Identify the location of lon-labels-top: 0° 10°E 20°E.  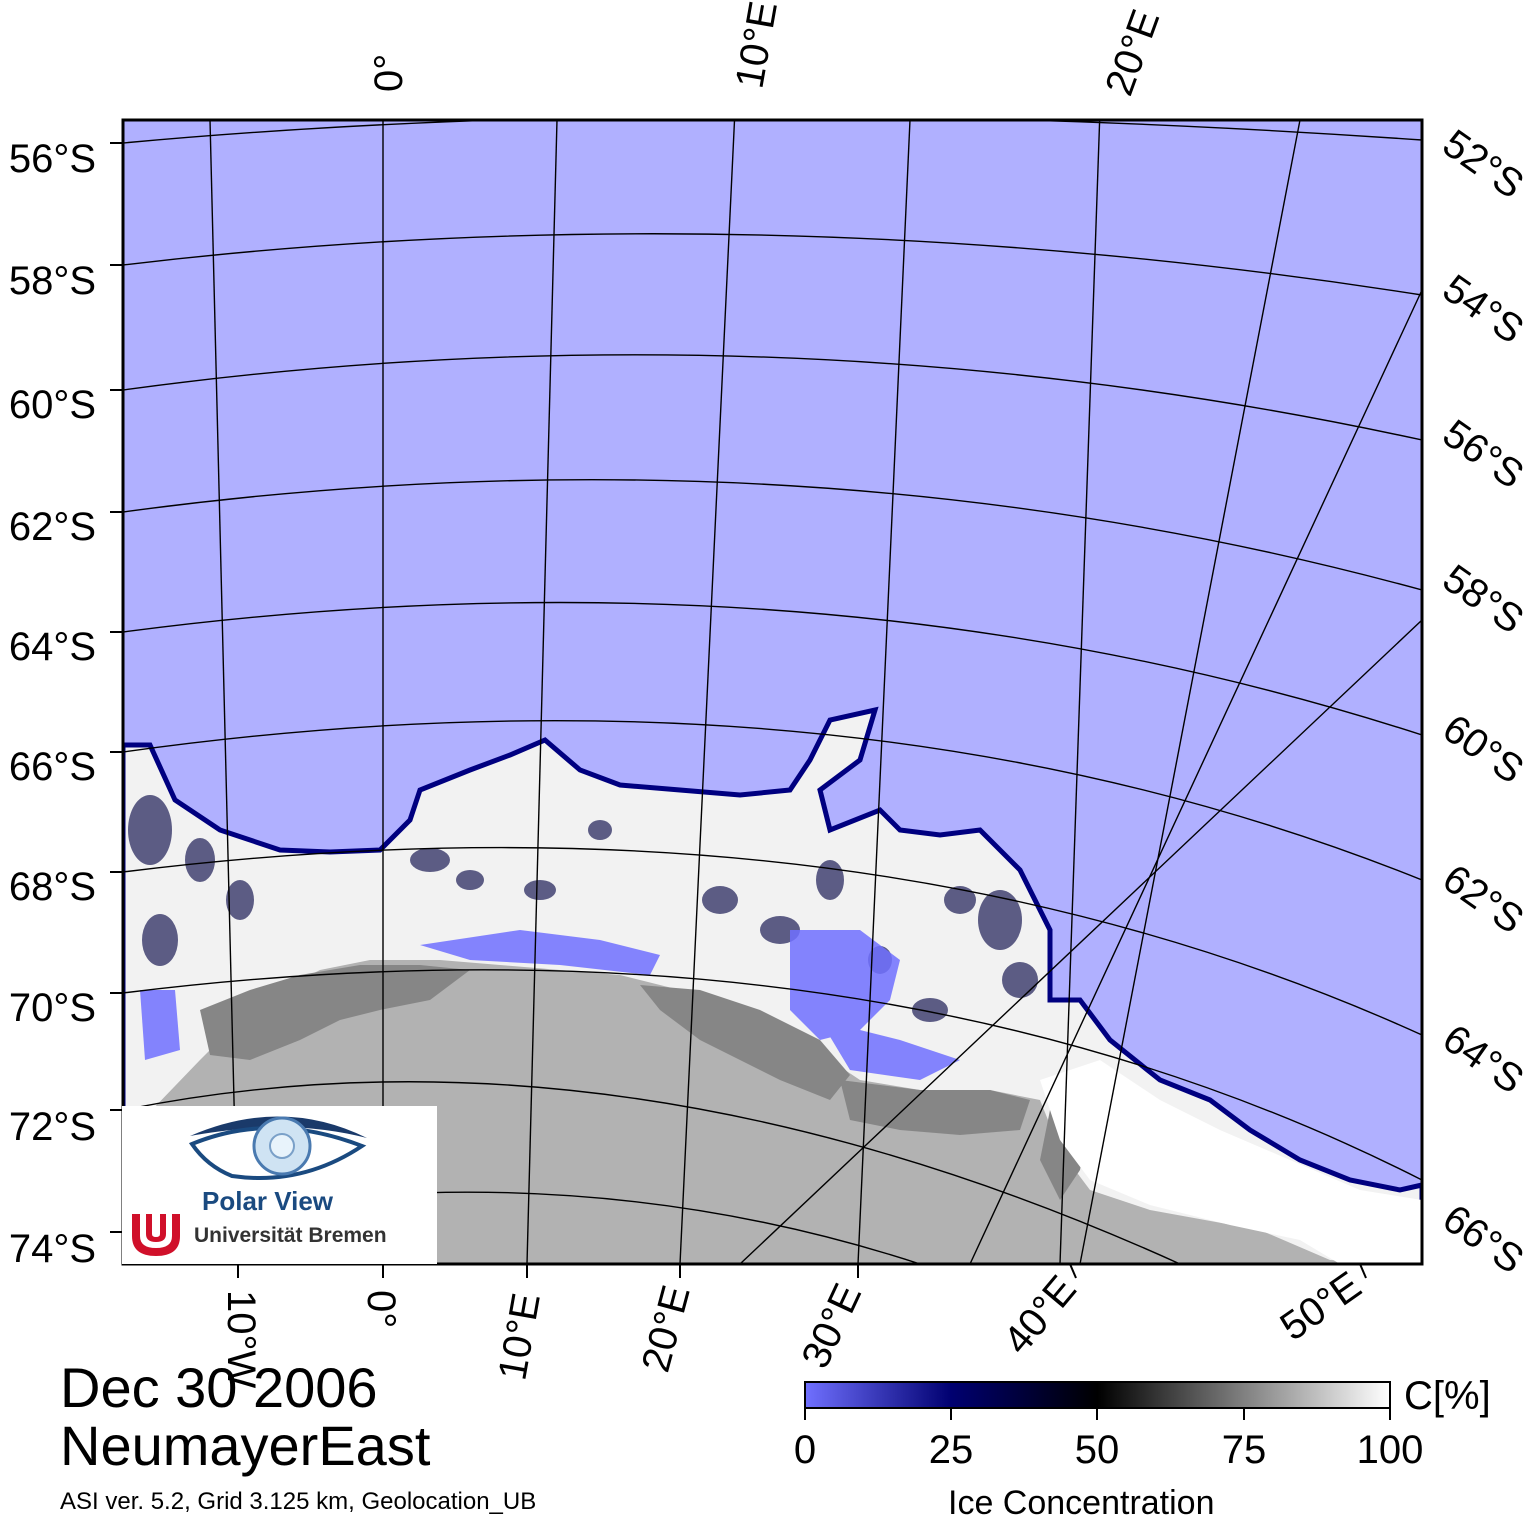
(767, 50).